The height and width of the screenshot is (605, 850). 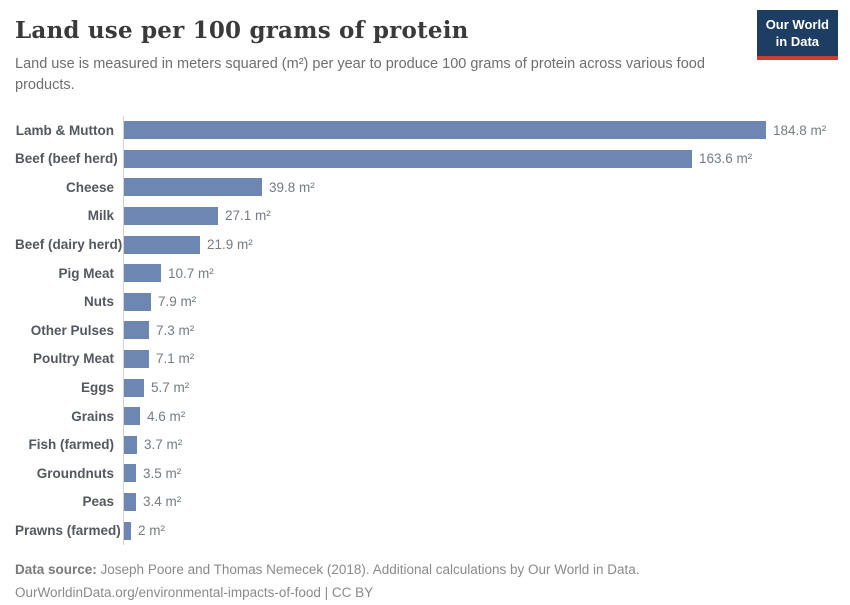 I want to click on bar-row: Milk 27.1 m², so click(x=425, y=216).